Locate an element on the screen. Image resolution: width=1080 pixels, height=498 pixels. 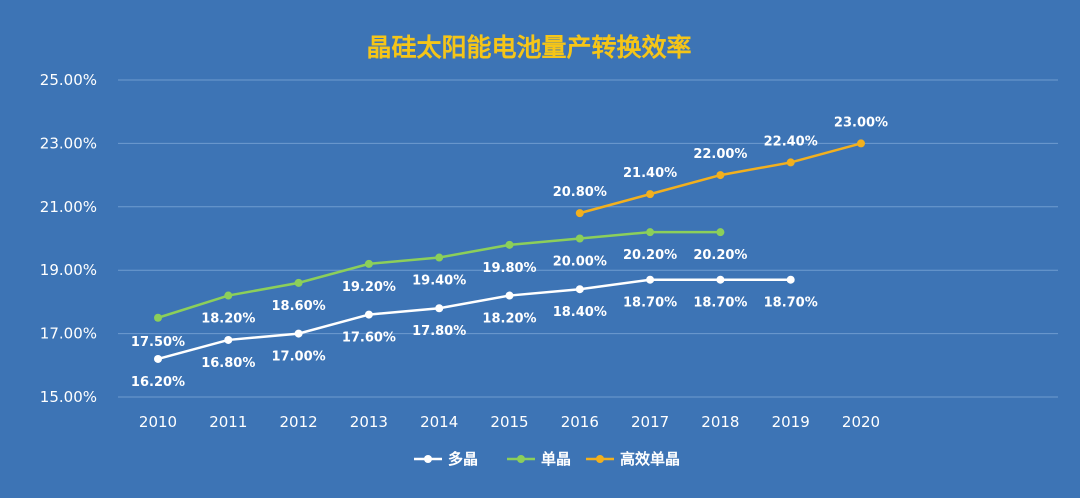
legend: 多晶 单晶 高效单晶 is located at coordinates (547, 459).